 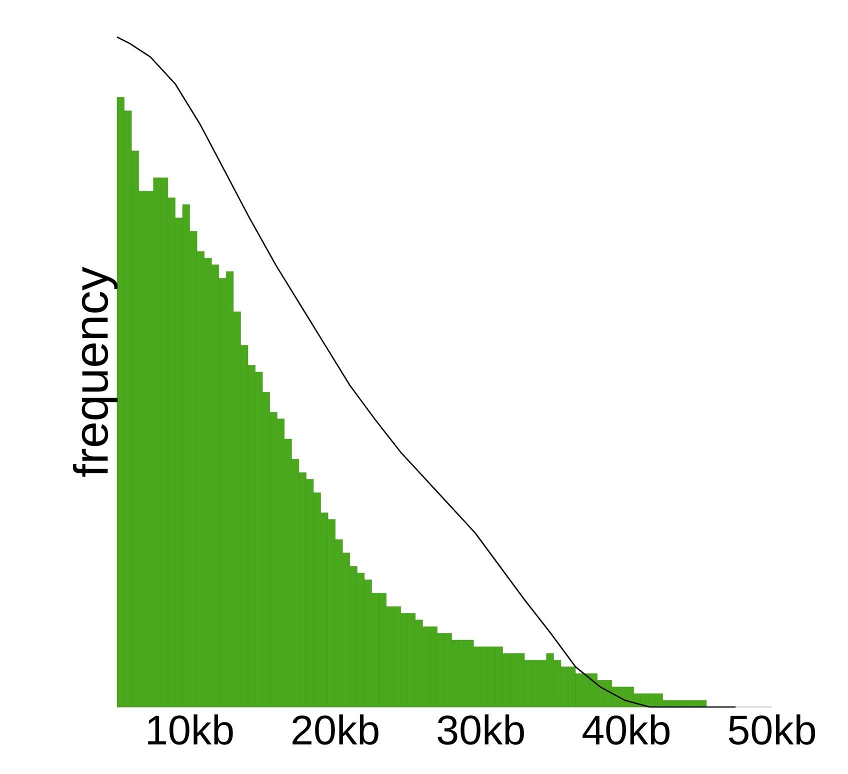 I want to click on y-axis-title: frequency, so click(x=95, y=371).